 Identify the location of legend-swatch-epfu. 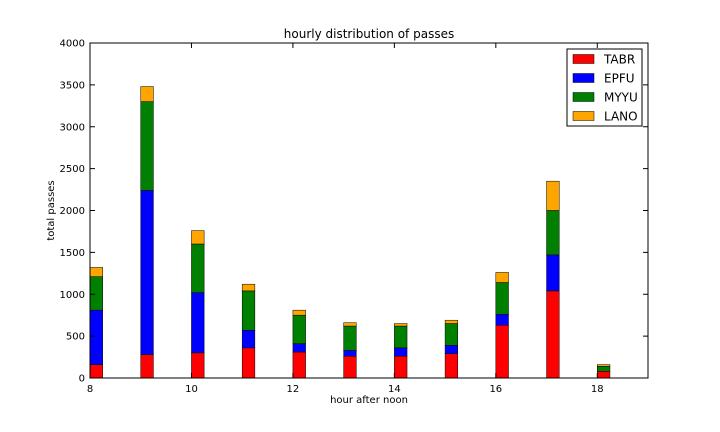
(583, 78).